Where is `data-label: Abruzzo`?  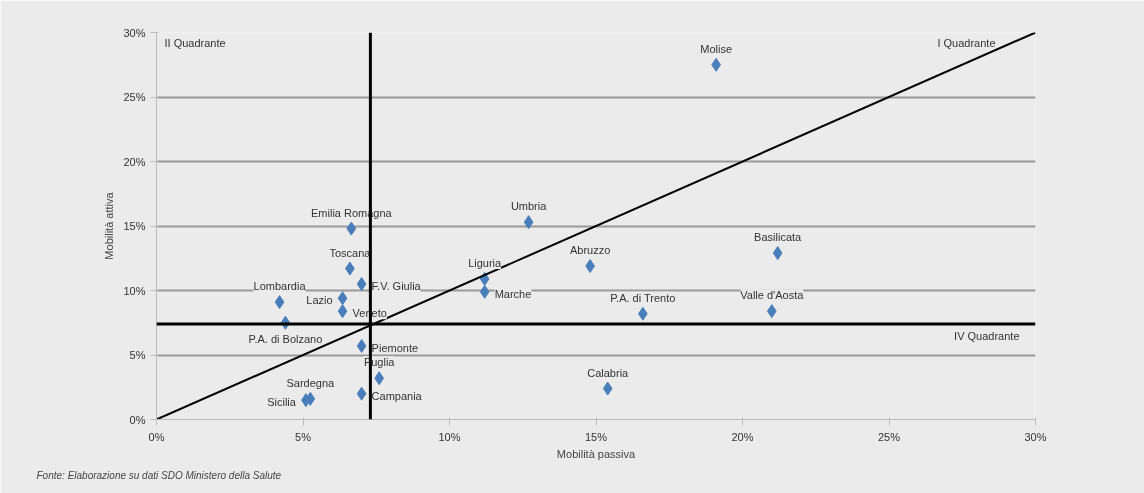 data-label: Abruzzo is located at coordinates (590, 249).